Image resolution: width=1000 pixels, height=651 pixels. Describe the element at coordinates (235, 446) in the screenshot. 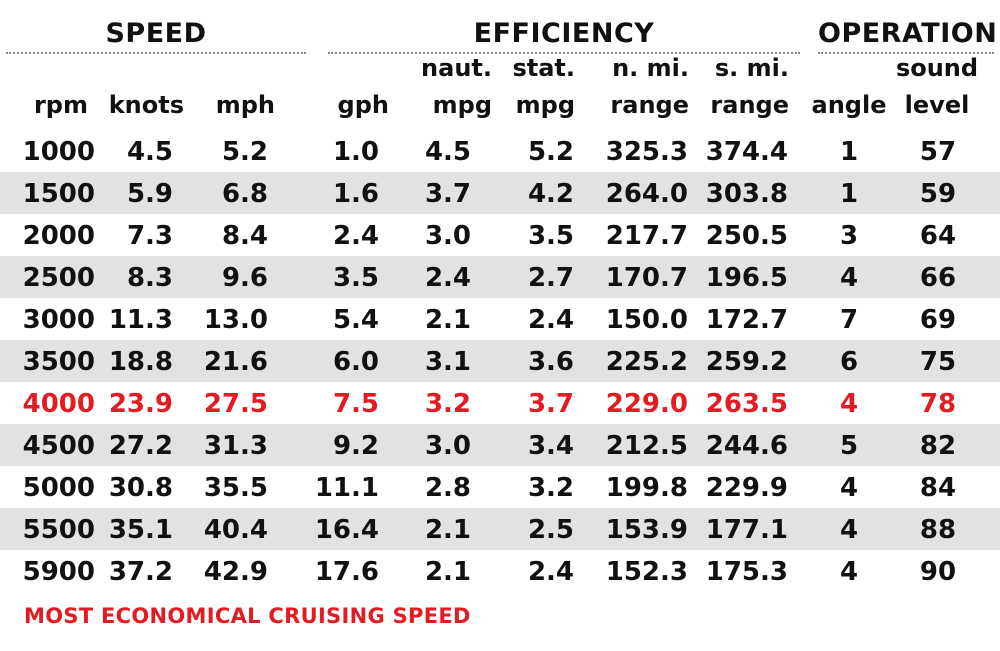

I see `cell-mph: 31.3` at that location.